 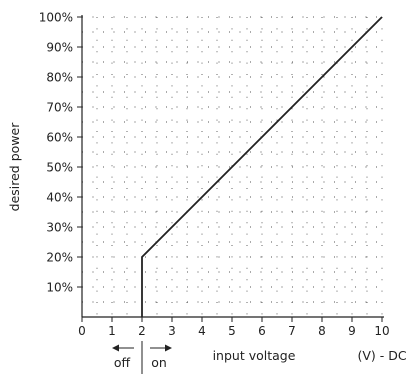 I want to click on x-tick-label: 6, so click(x=262, y=331).